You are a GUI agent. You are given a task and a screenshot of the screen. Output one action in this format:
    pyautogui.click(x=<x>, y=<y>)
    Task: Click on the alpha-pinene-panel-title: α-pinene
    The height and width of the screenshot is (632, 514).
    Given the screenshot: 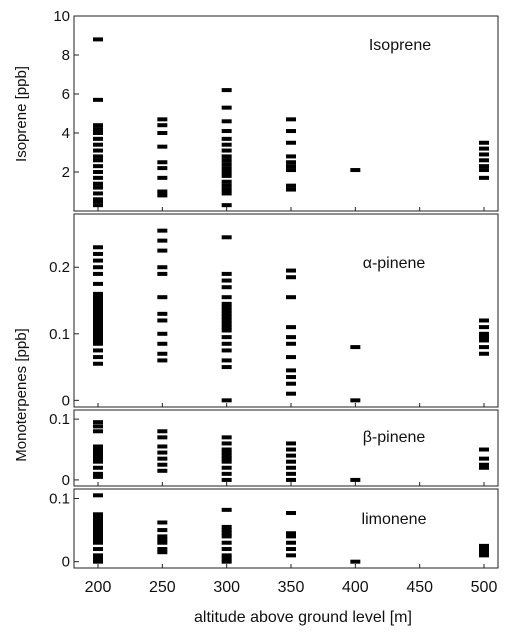 What is the action you would take?
    pyautogui.click(x=394, y=263)
    